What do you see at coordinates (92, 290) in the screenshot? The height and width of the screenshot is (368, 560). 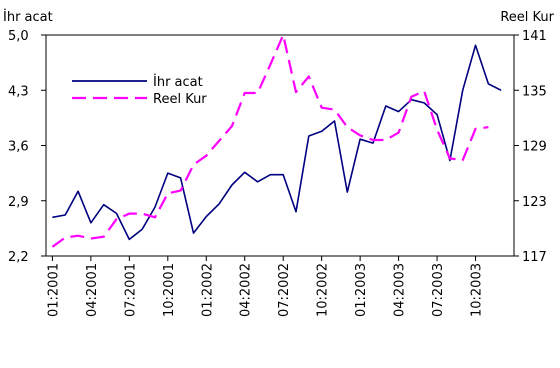 I see `x-tick-label: 04:2001` at bounding box center [92, 290].